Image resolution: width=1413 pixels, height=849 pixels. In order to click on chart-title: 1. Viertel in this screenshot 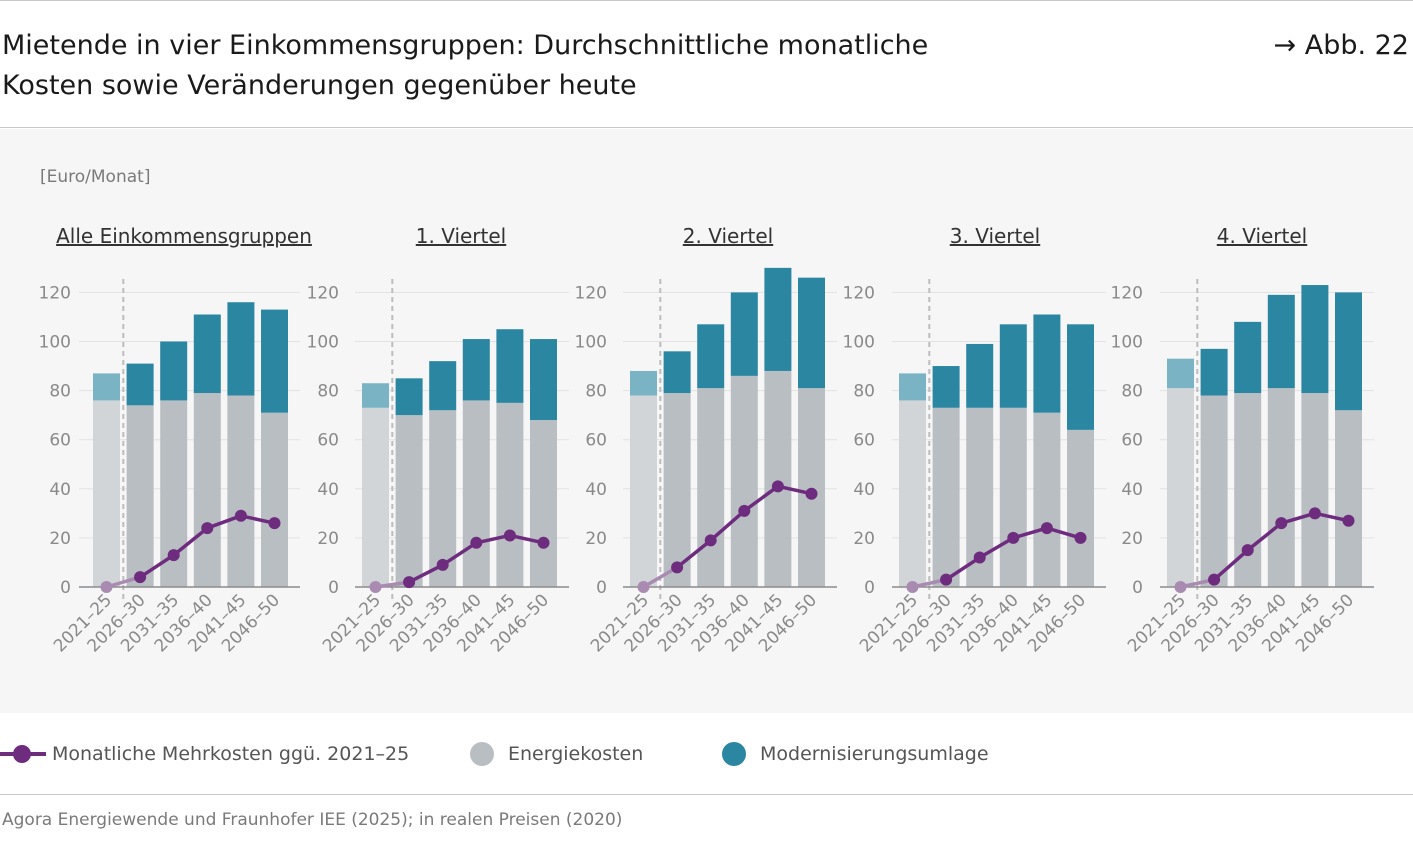, I will do `click(461, 236)`.